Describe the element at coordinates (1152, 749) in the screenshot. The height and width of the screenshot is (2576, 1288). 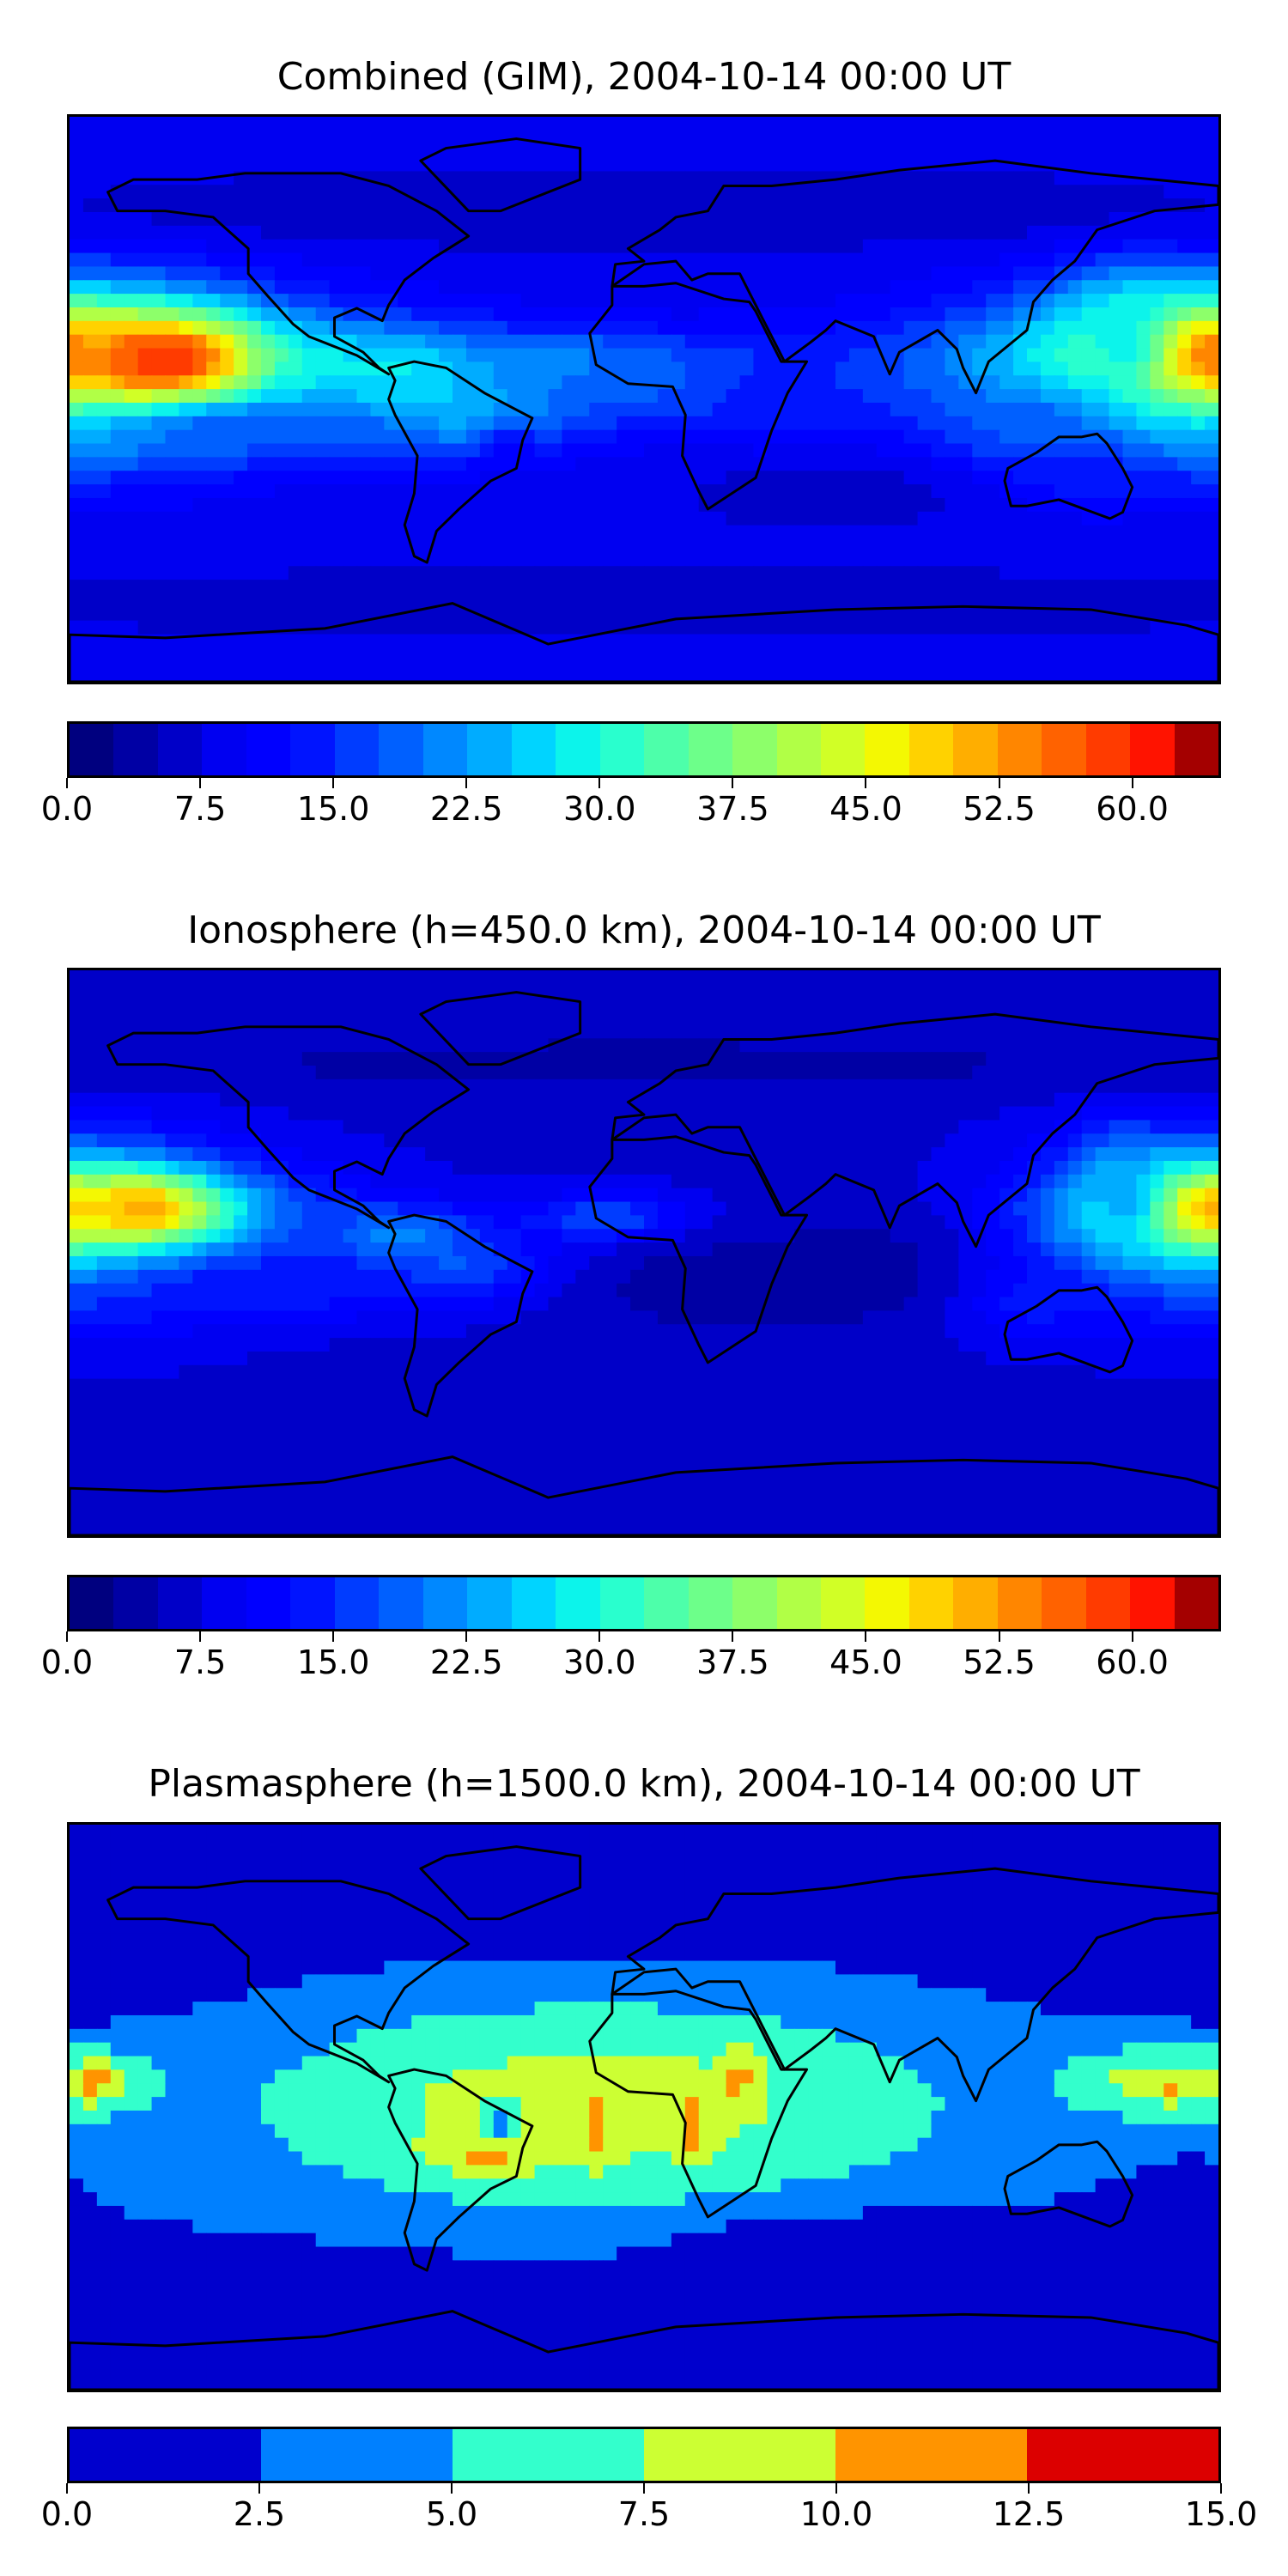
I see `colorbar-level` at that location.